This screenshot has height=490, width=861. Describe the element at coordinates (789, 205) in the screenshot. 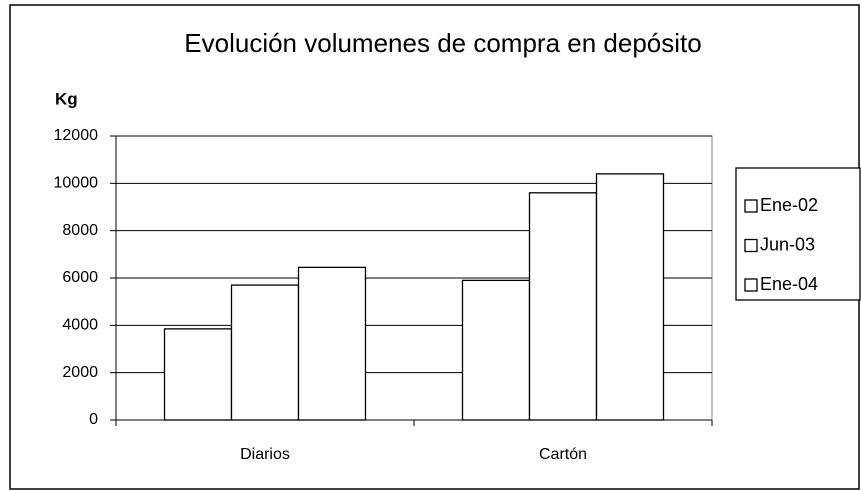

I see `legend-label: Ene-02` at that location.